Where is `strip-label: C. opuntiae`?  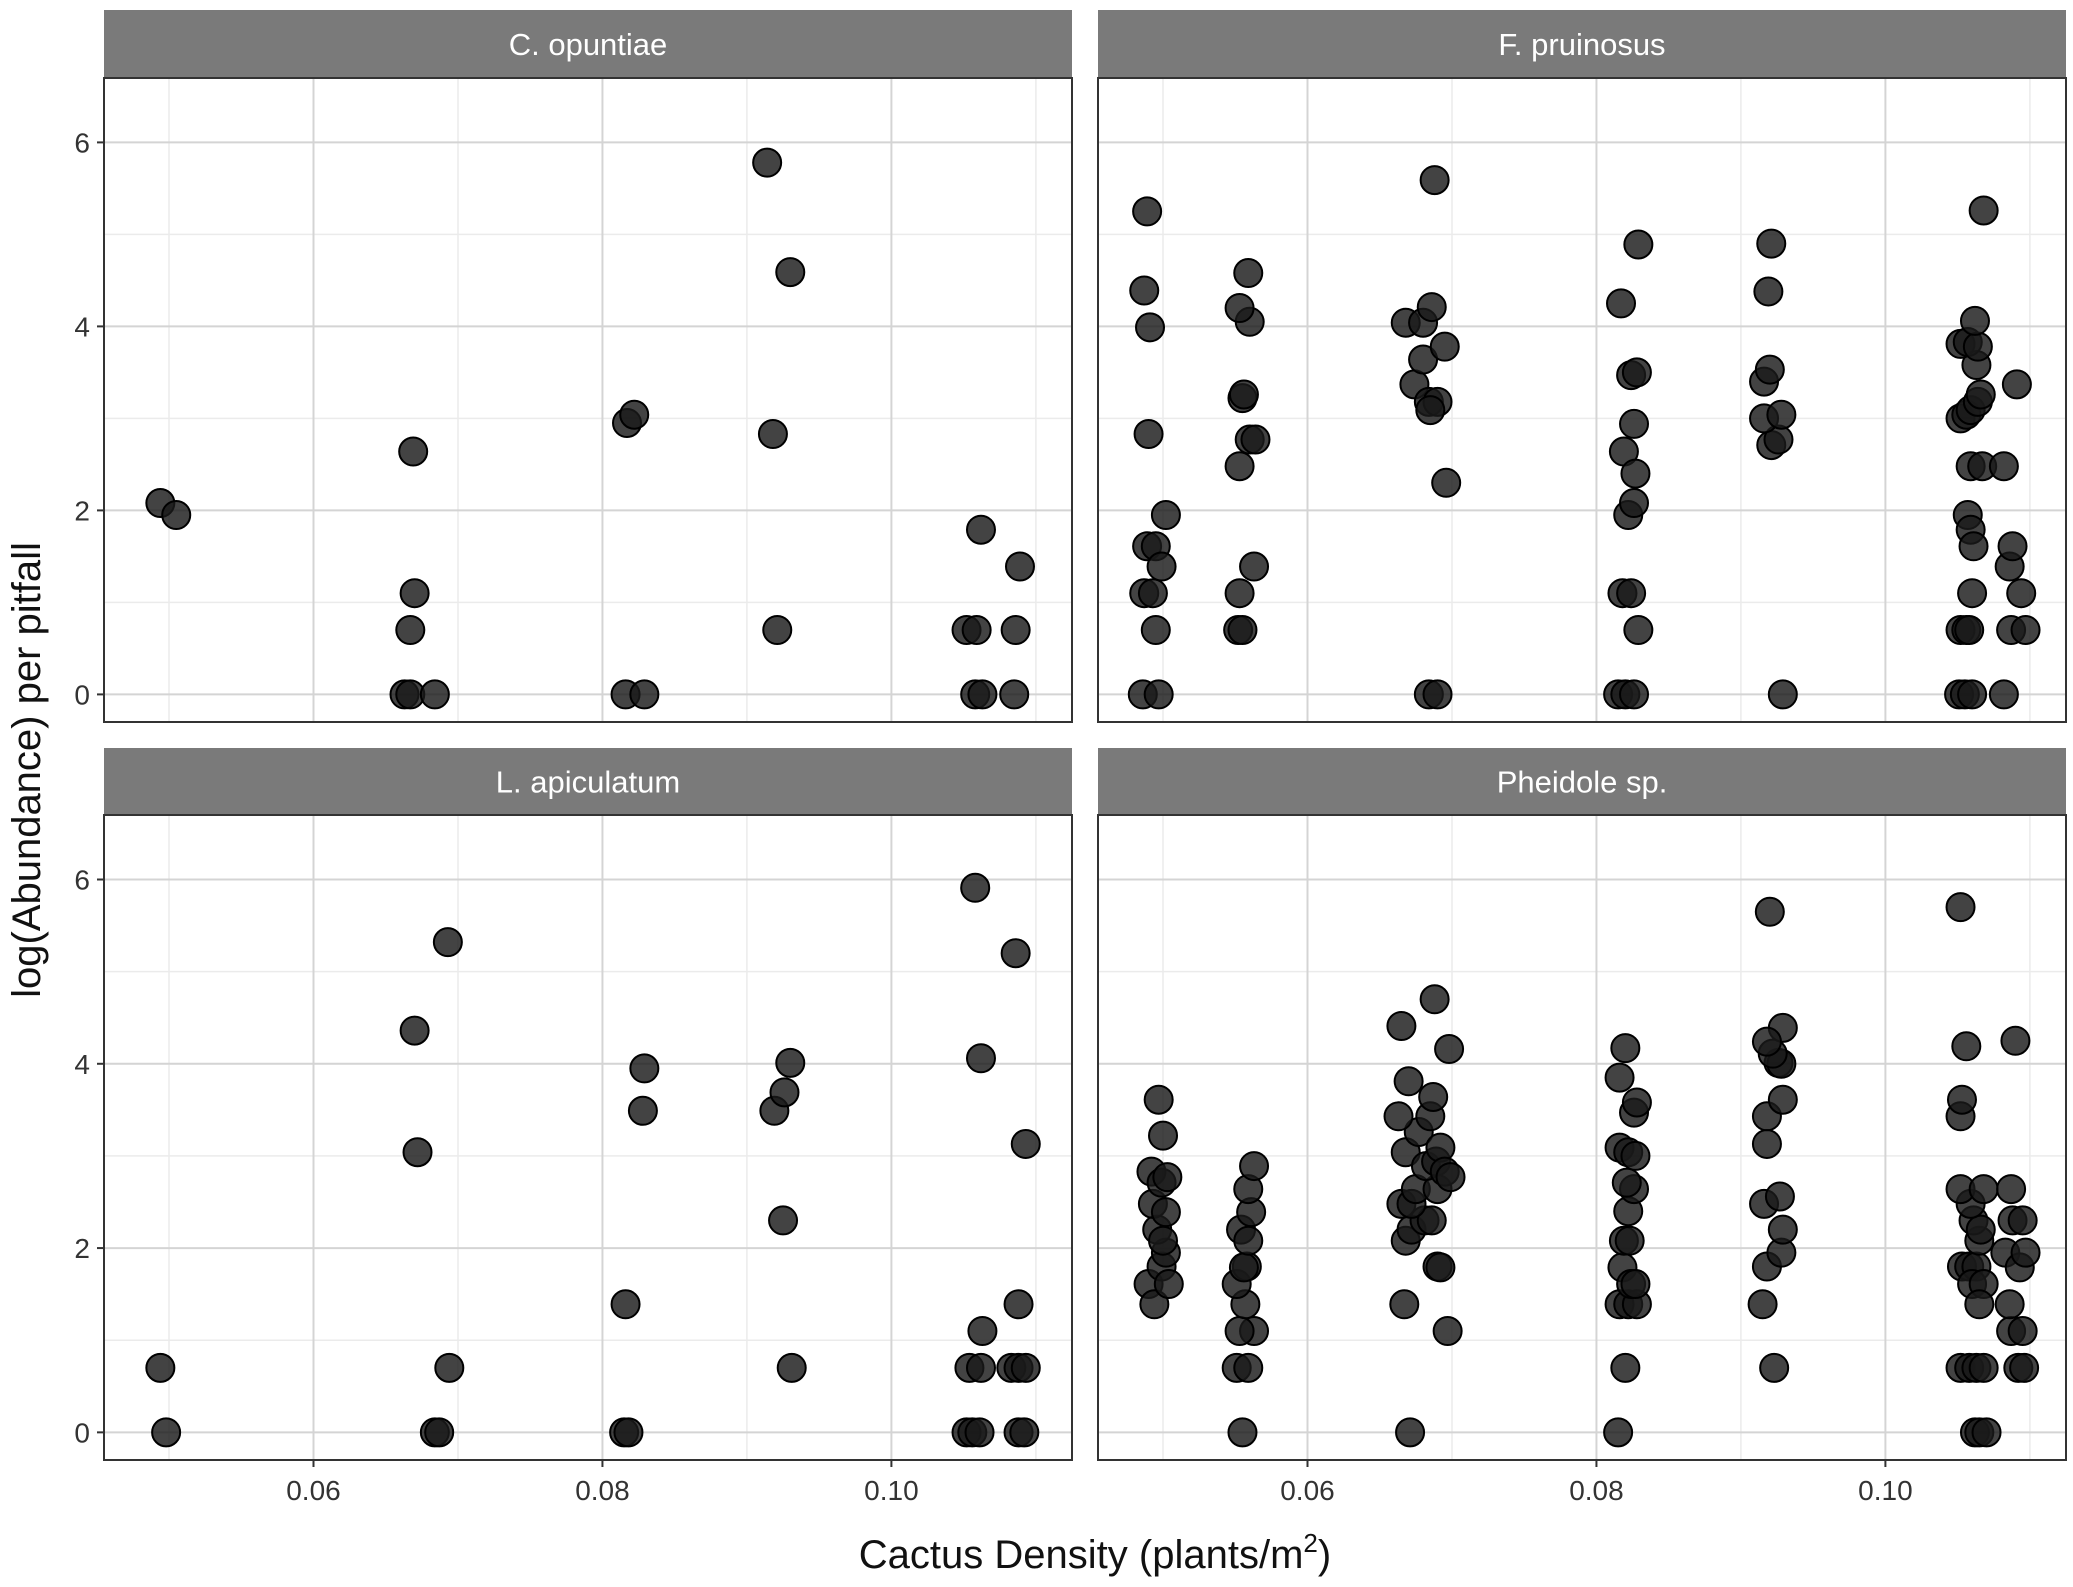
strip-label: C. opuntiae is located at coordinates (588, 44).